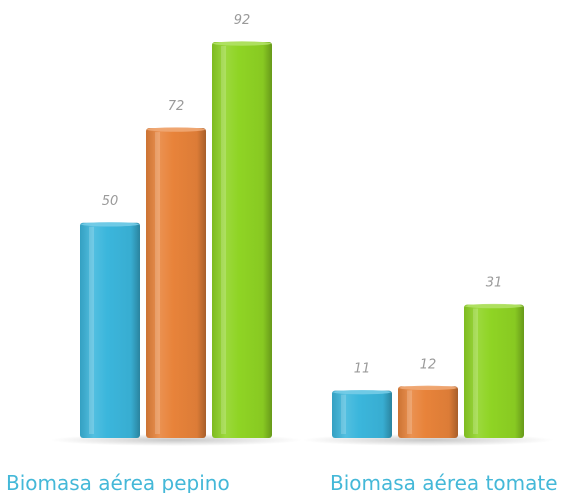  Describe the element at coordinates (362, 369) in the screenshot. I see `value-label: 11` at that location.